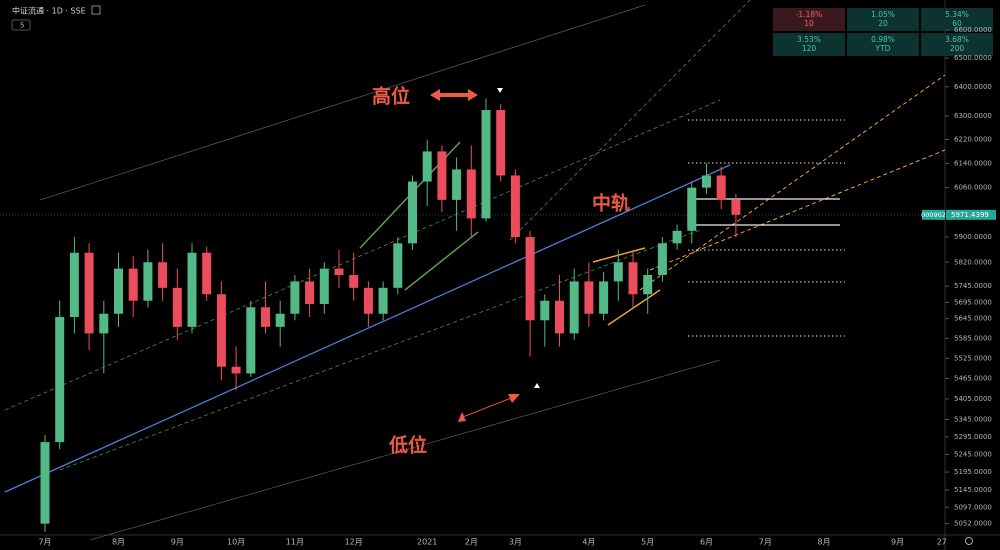 This screenshot has height=550, width=1000. I want to click on perf-period: YTD, so click(883, 48).